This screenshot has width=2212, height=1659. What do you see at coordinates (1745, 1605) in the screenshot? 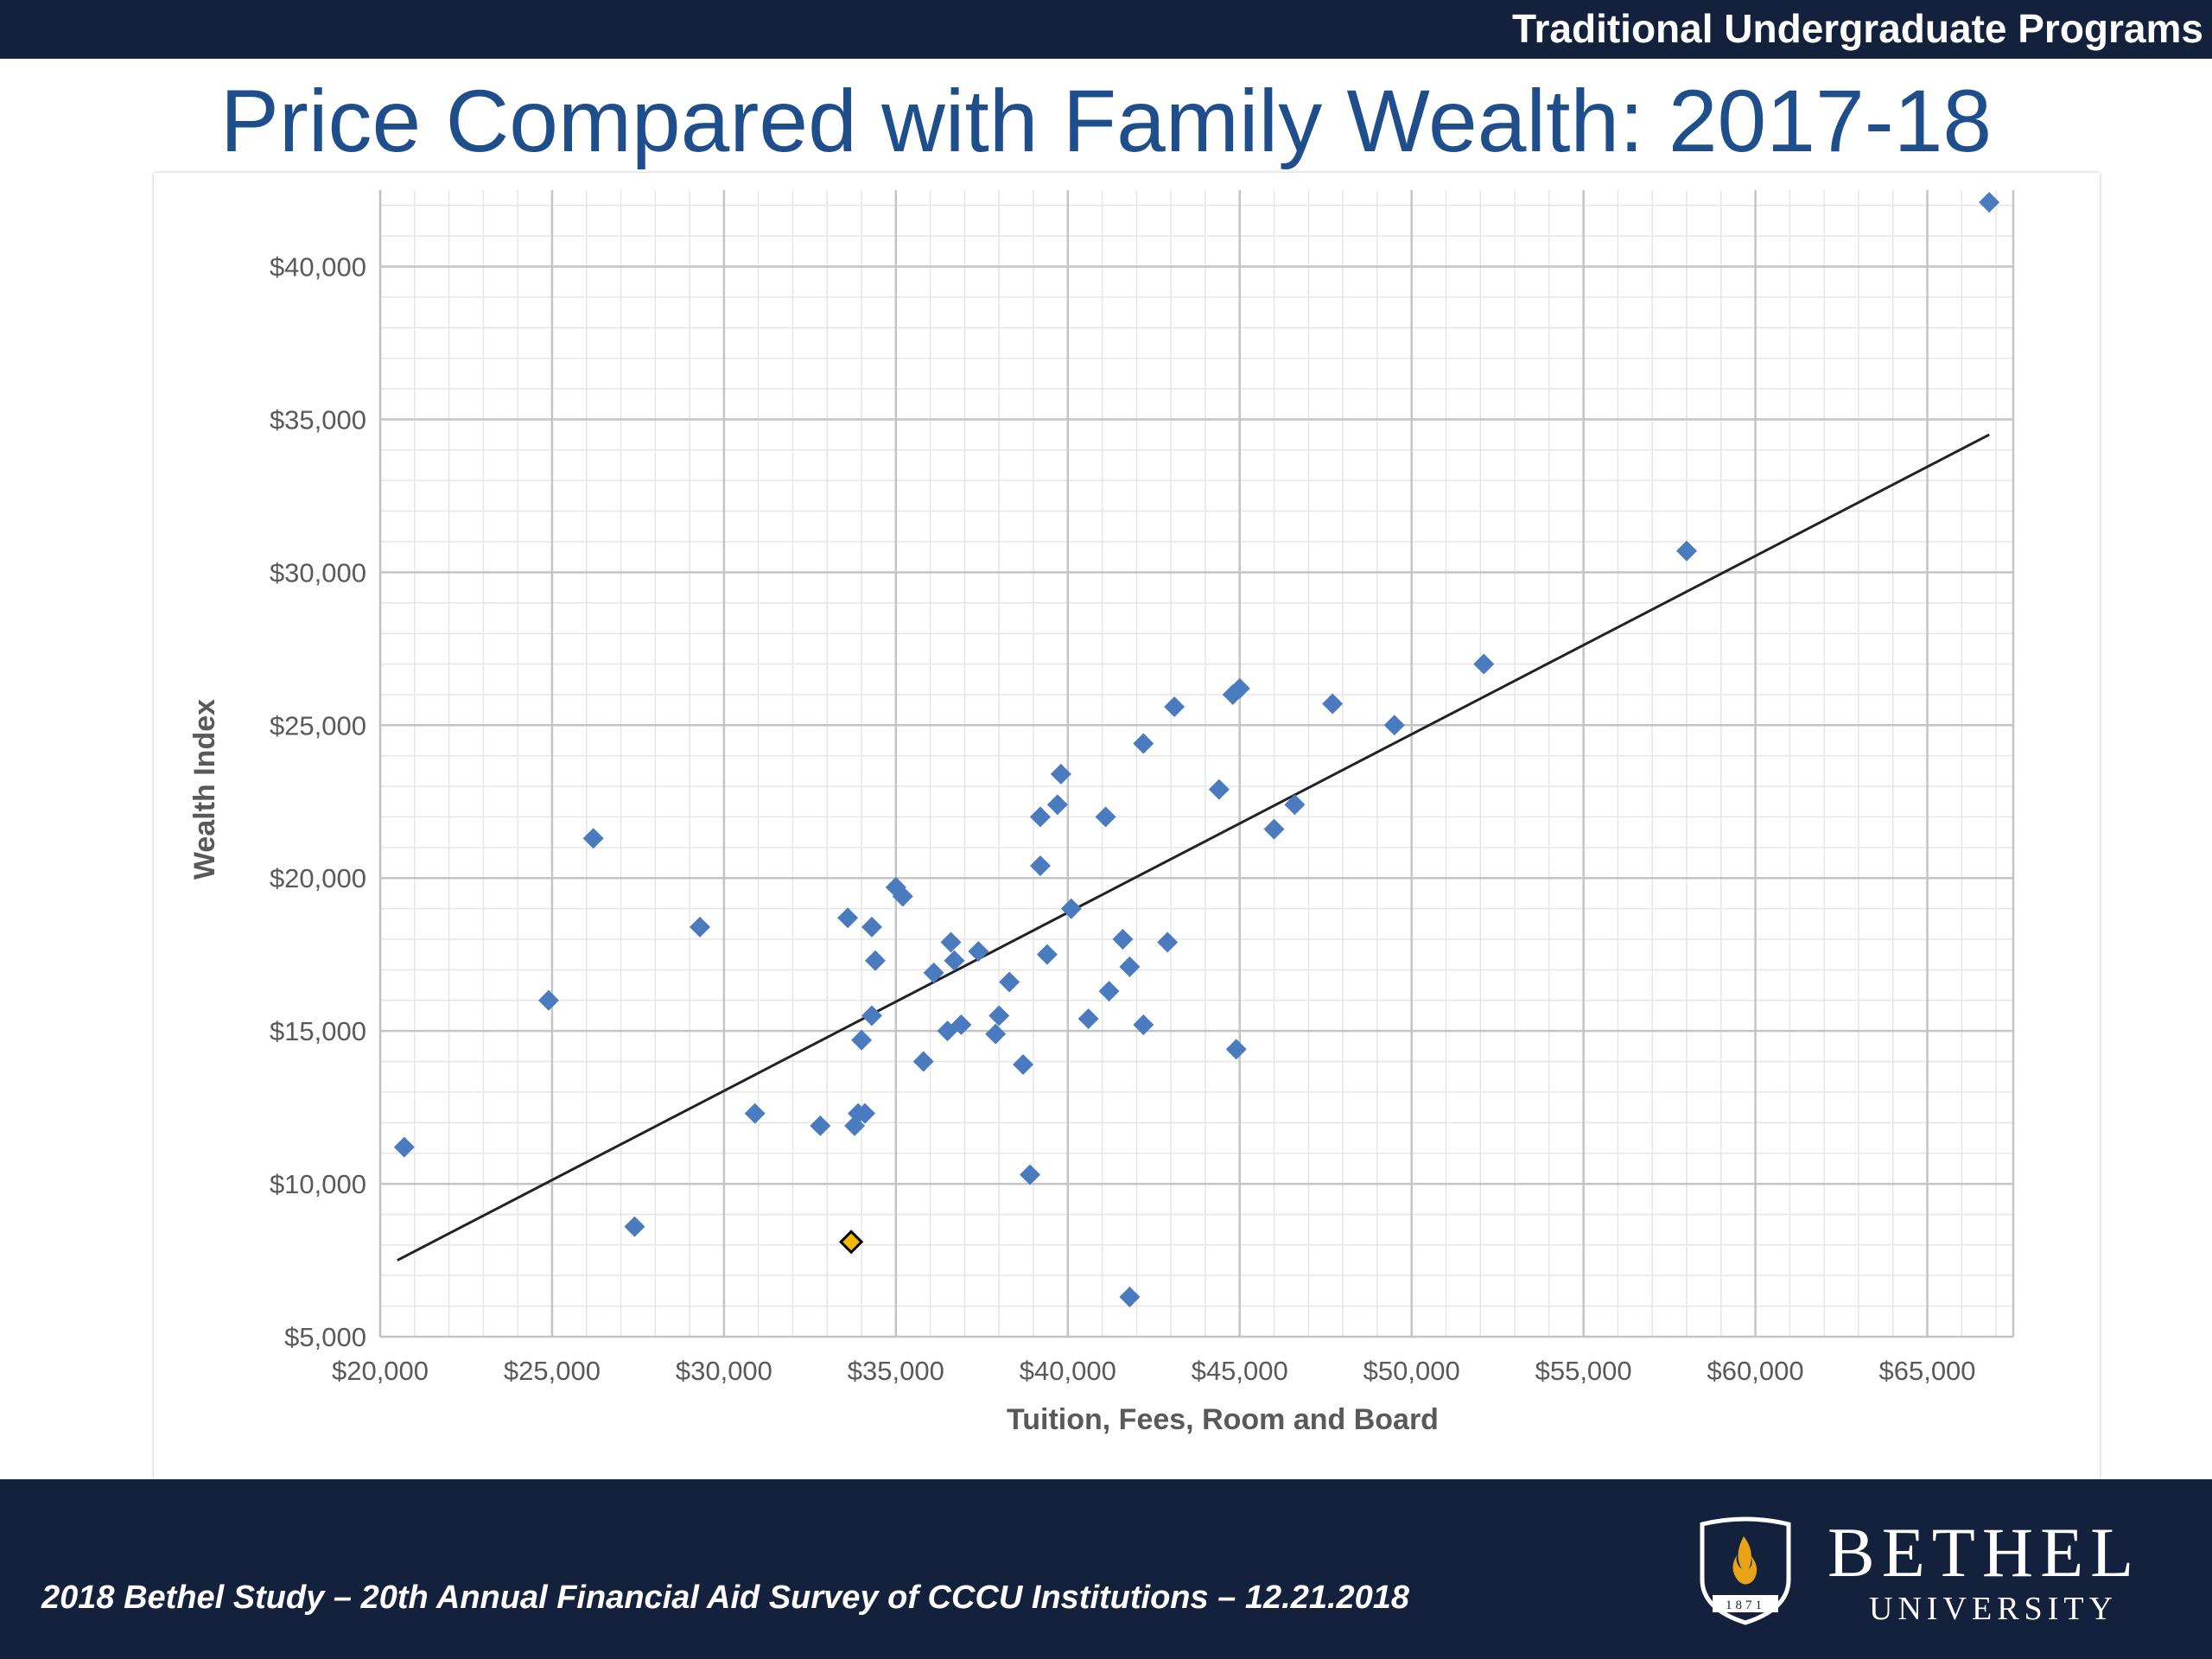
I see `logo-year: 1871` at bounding box center [1745, 1605].